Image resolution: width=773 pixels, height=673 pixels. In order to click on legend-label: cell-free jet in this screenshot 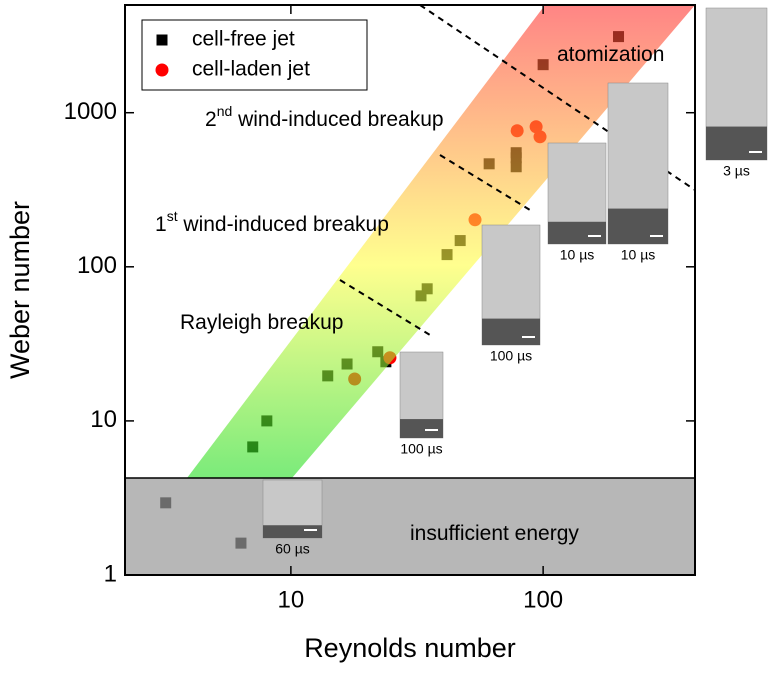, I will do `click(243, 39)`.